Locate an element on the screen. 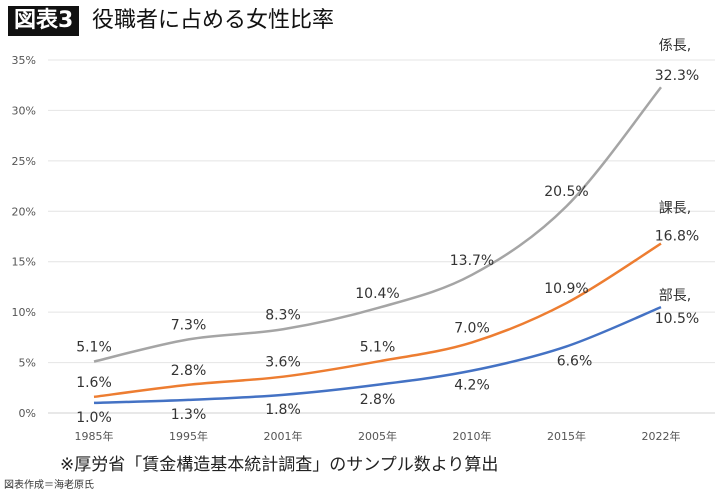 The width and height of the screenshot is (720, 494). y-tick-label: 0% is located at coordinates (27, 413).